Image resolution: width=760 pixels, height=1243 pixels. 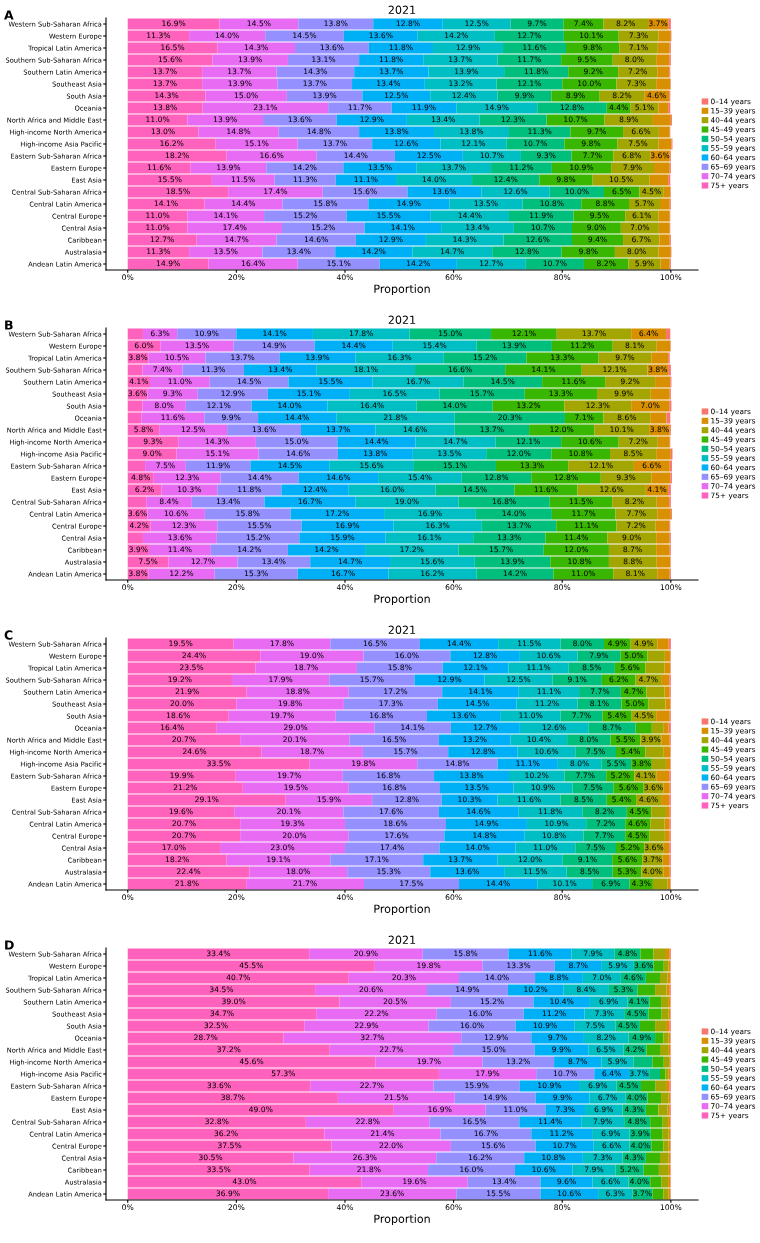 I want to click on text: B, so click(x=9, y=325).